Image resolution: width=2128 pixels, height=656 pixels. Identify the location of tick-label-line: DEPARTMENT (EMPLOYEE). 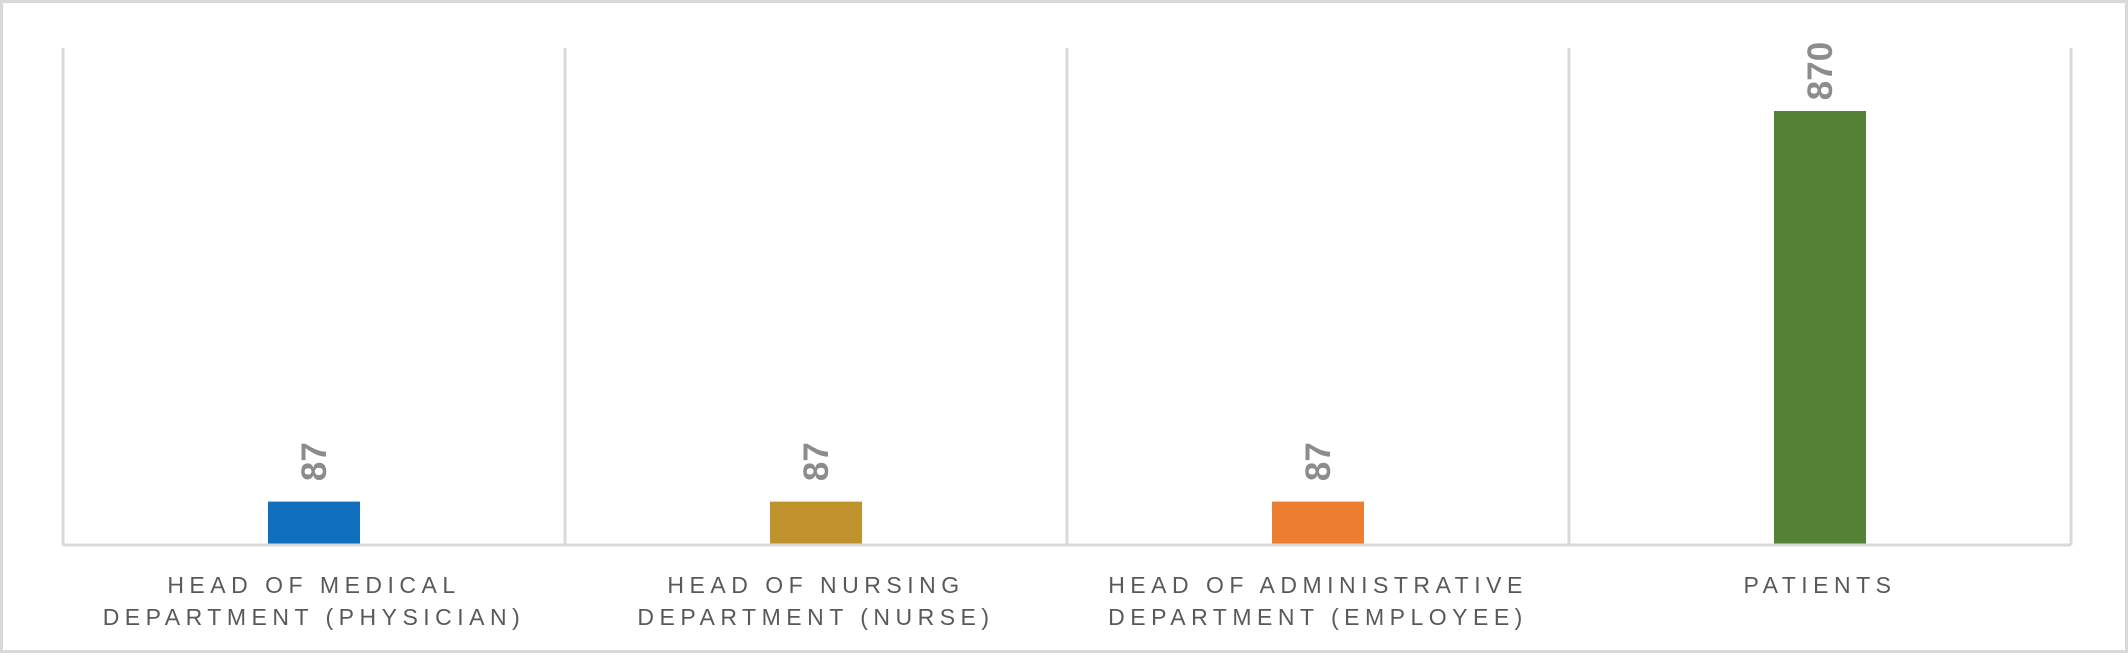
(1318, 617).